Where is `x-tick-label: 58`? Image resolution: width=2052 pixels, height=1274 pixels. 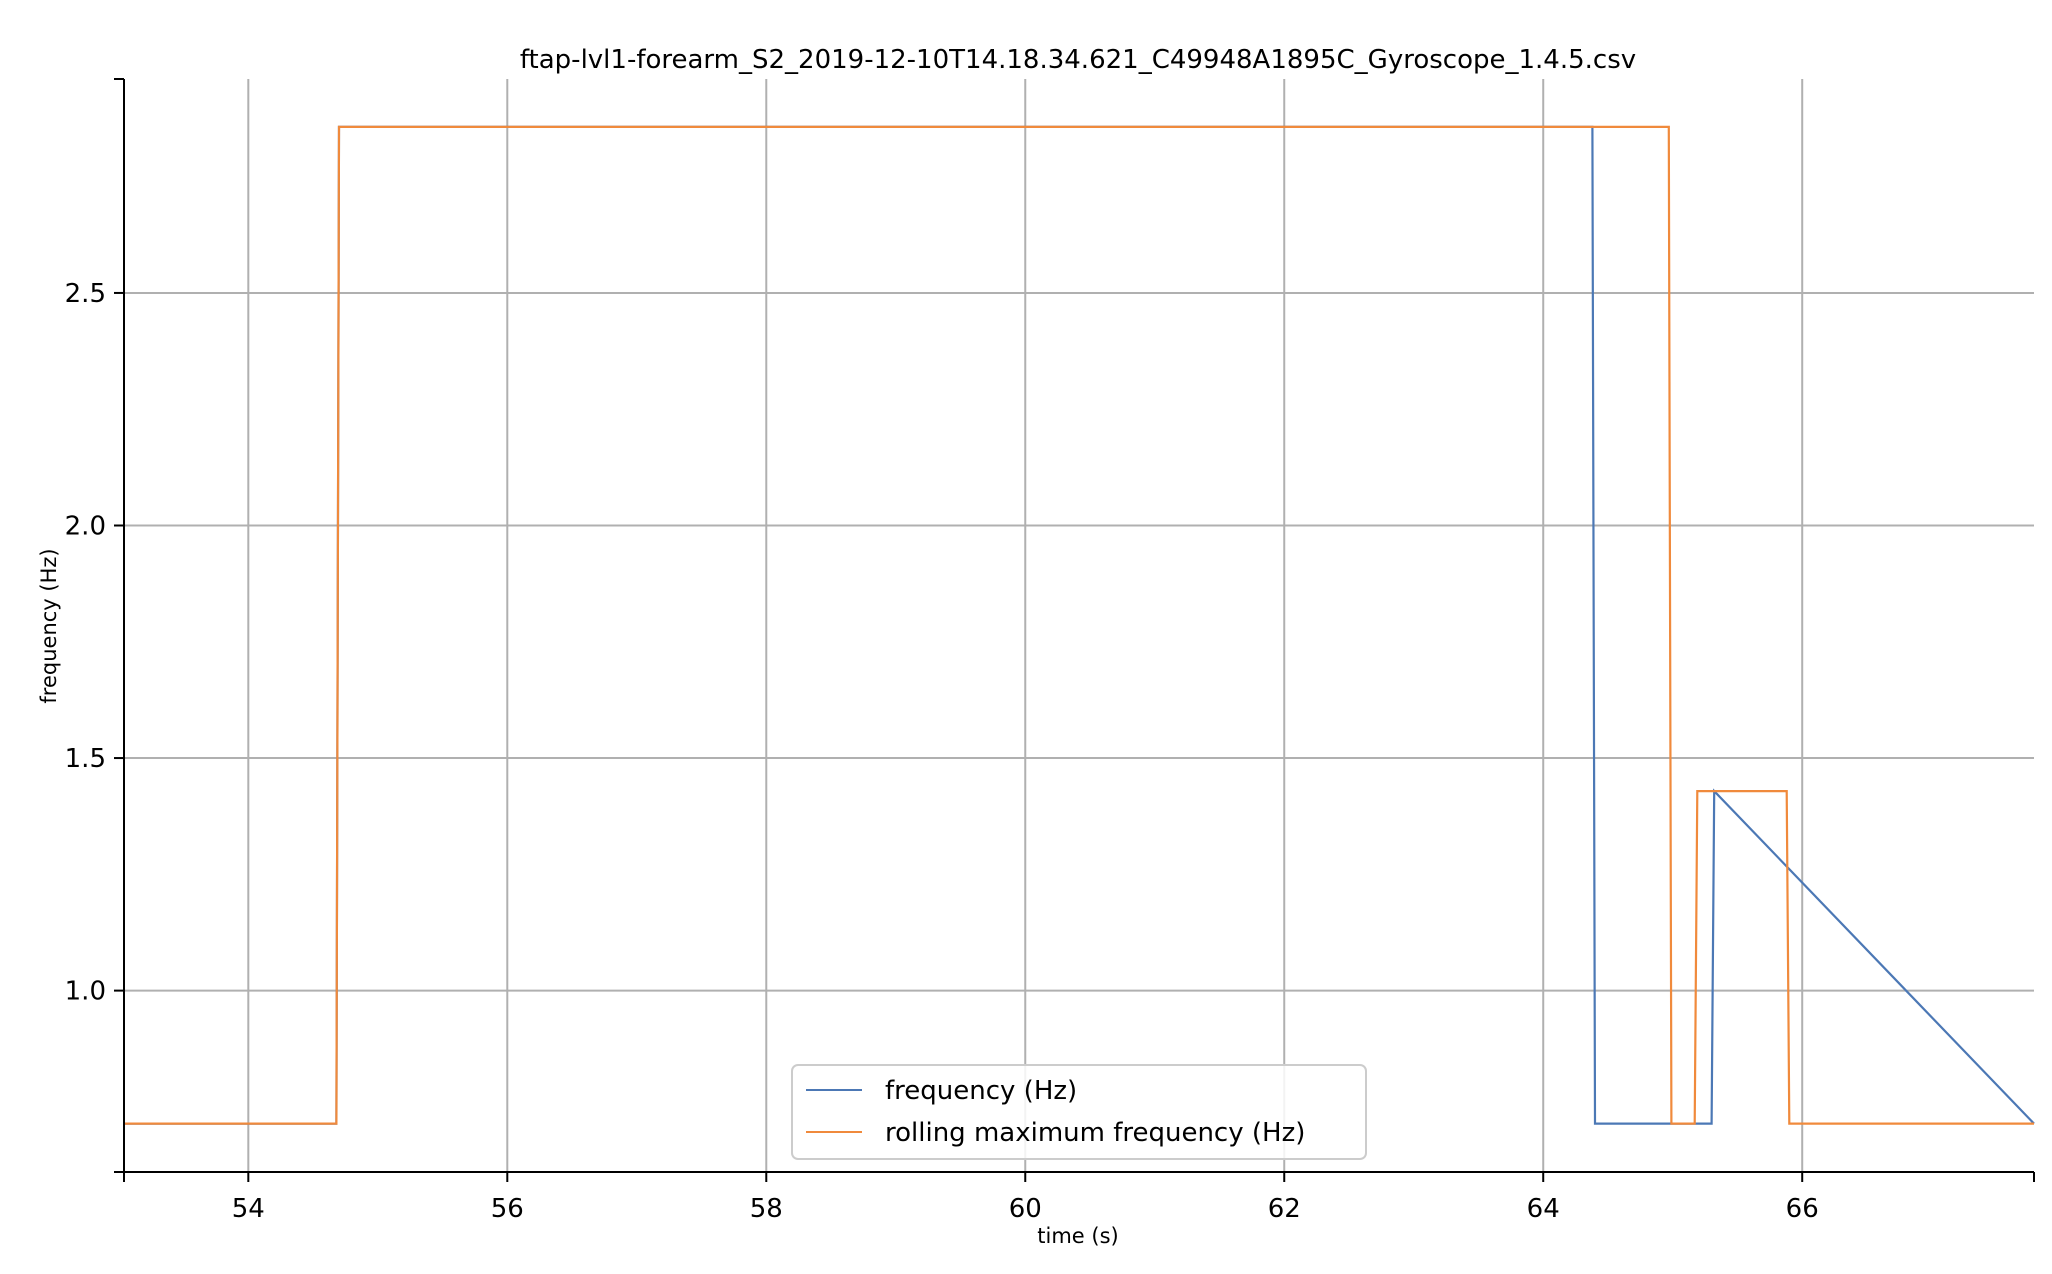
x-tick-label: 58 is located at coordinates (766, 1209).